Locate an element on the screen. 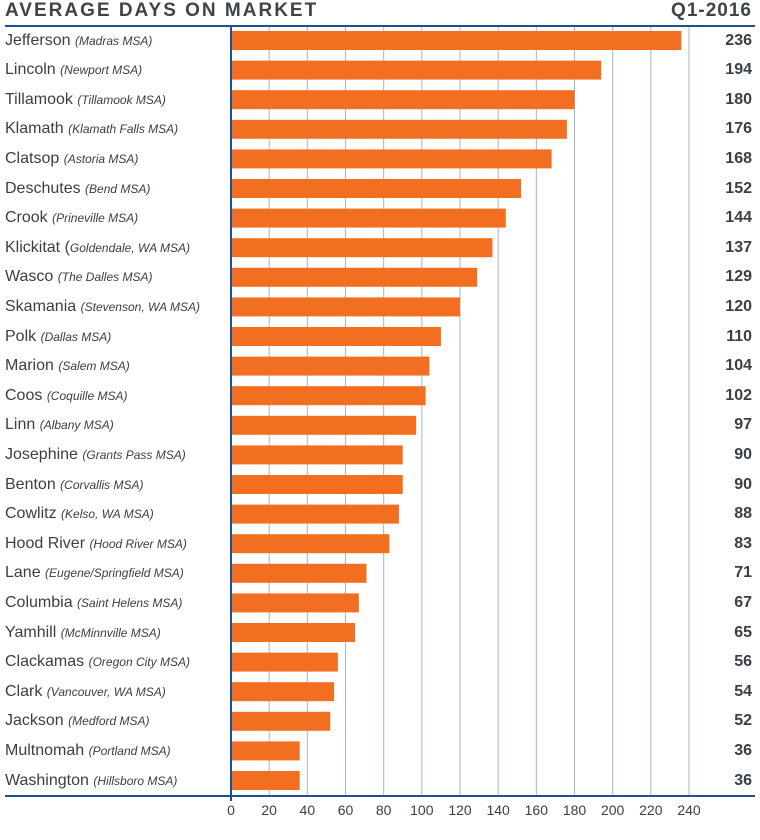  data-label: 168 is located at coordinates (738, 159).